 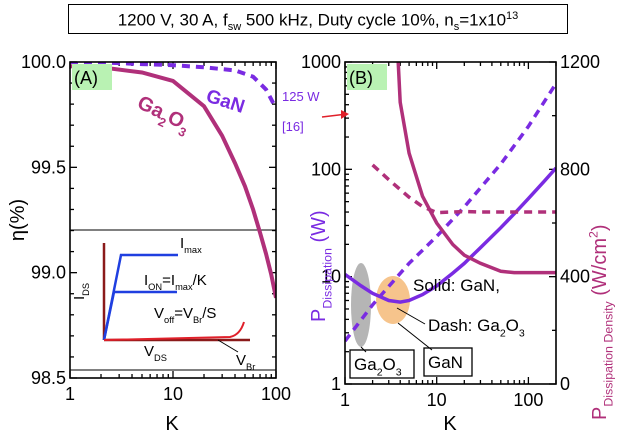 I want to click on b-box-gan, so click(x=448, y=362).